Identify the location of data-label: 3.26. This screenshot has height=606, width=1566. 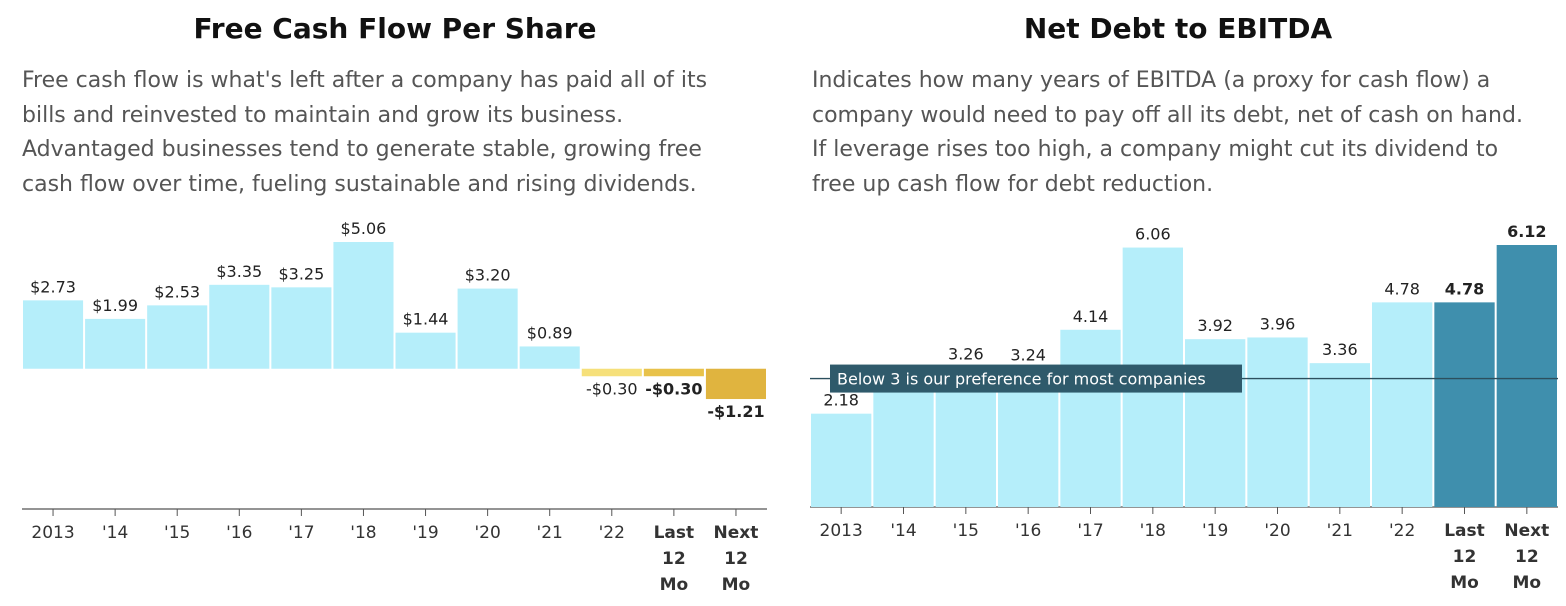
(966, 353).